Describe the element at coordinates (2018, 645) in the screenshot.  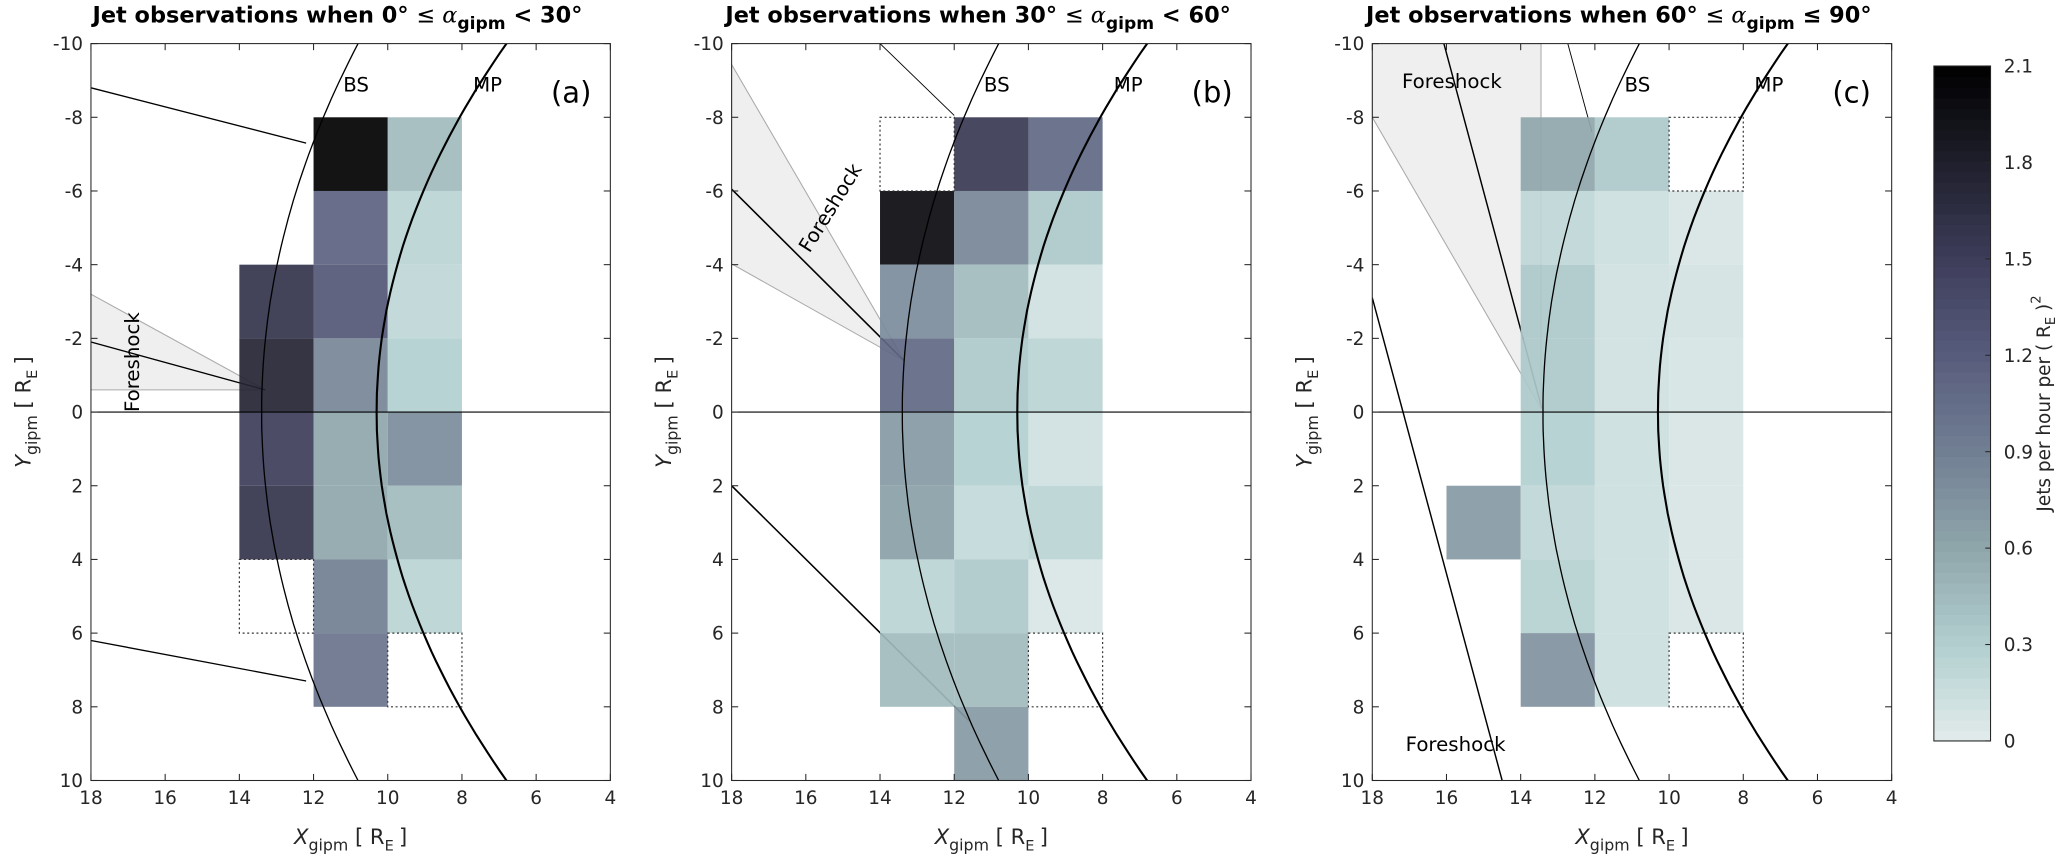
I see `colorbar-tick-label: 0.3` at that location.